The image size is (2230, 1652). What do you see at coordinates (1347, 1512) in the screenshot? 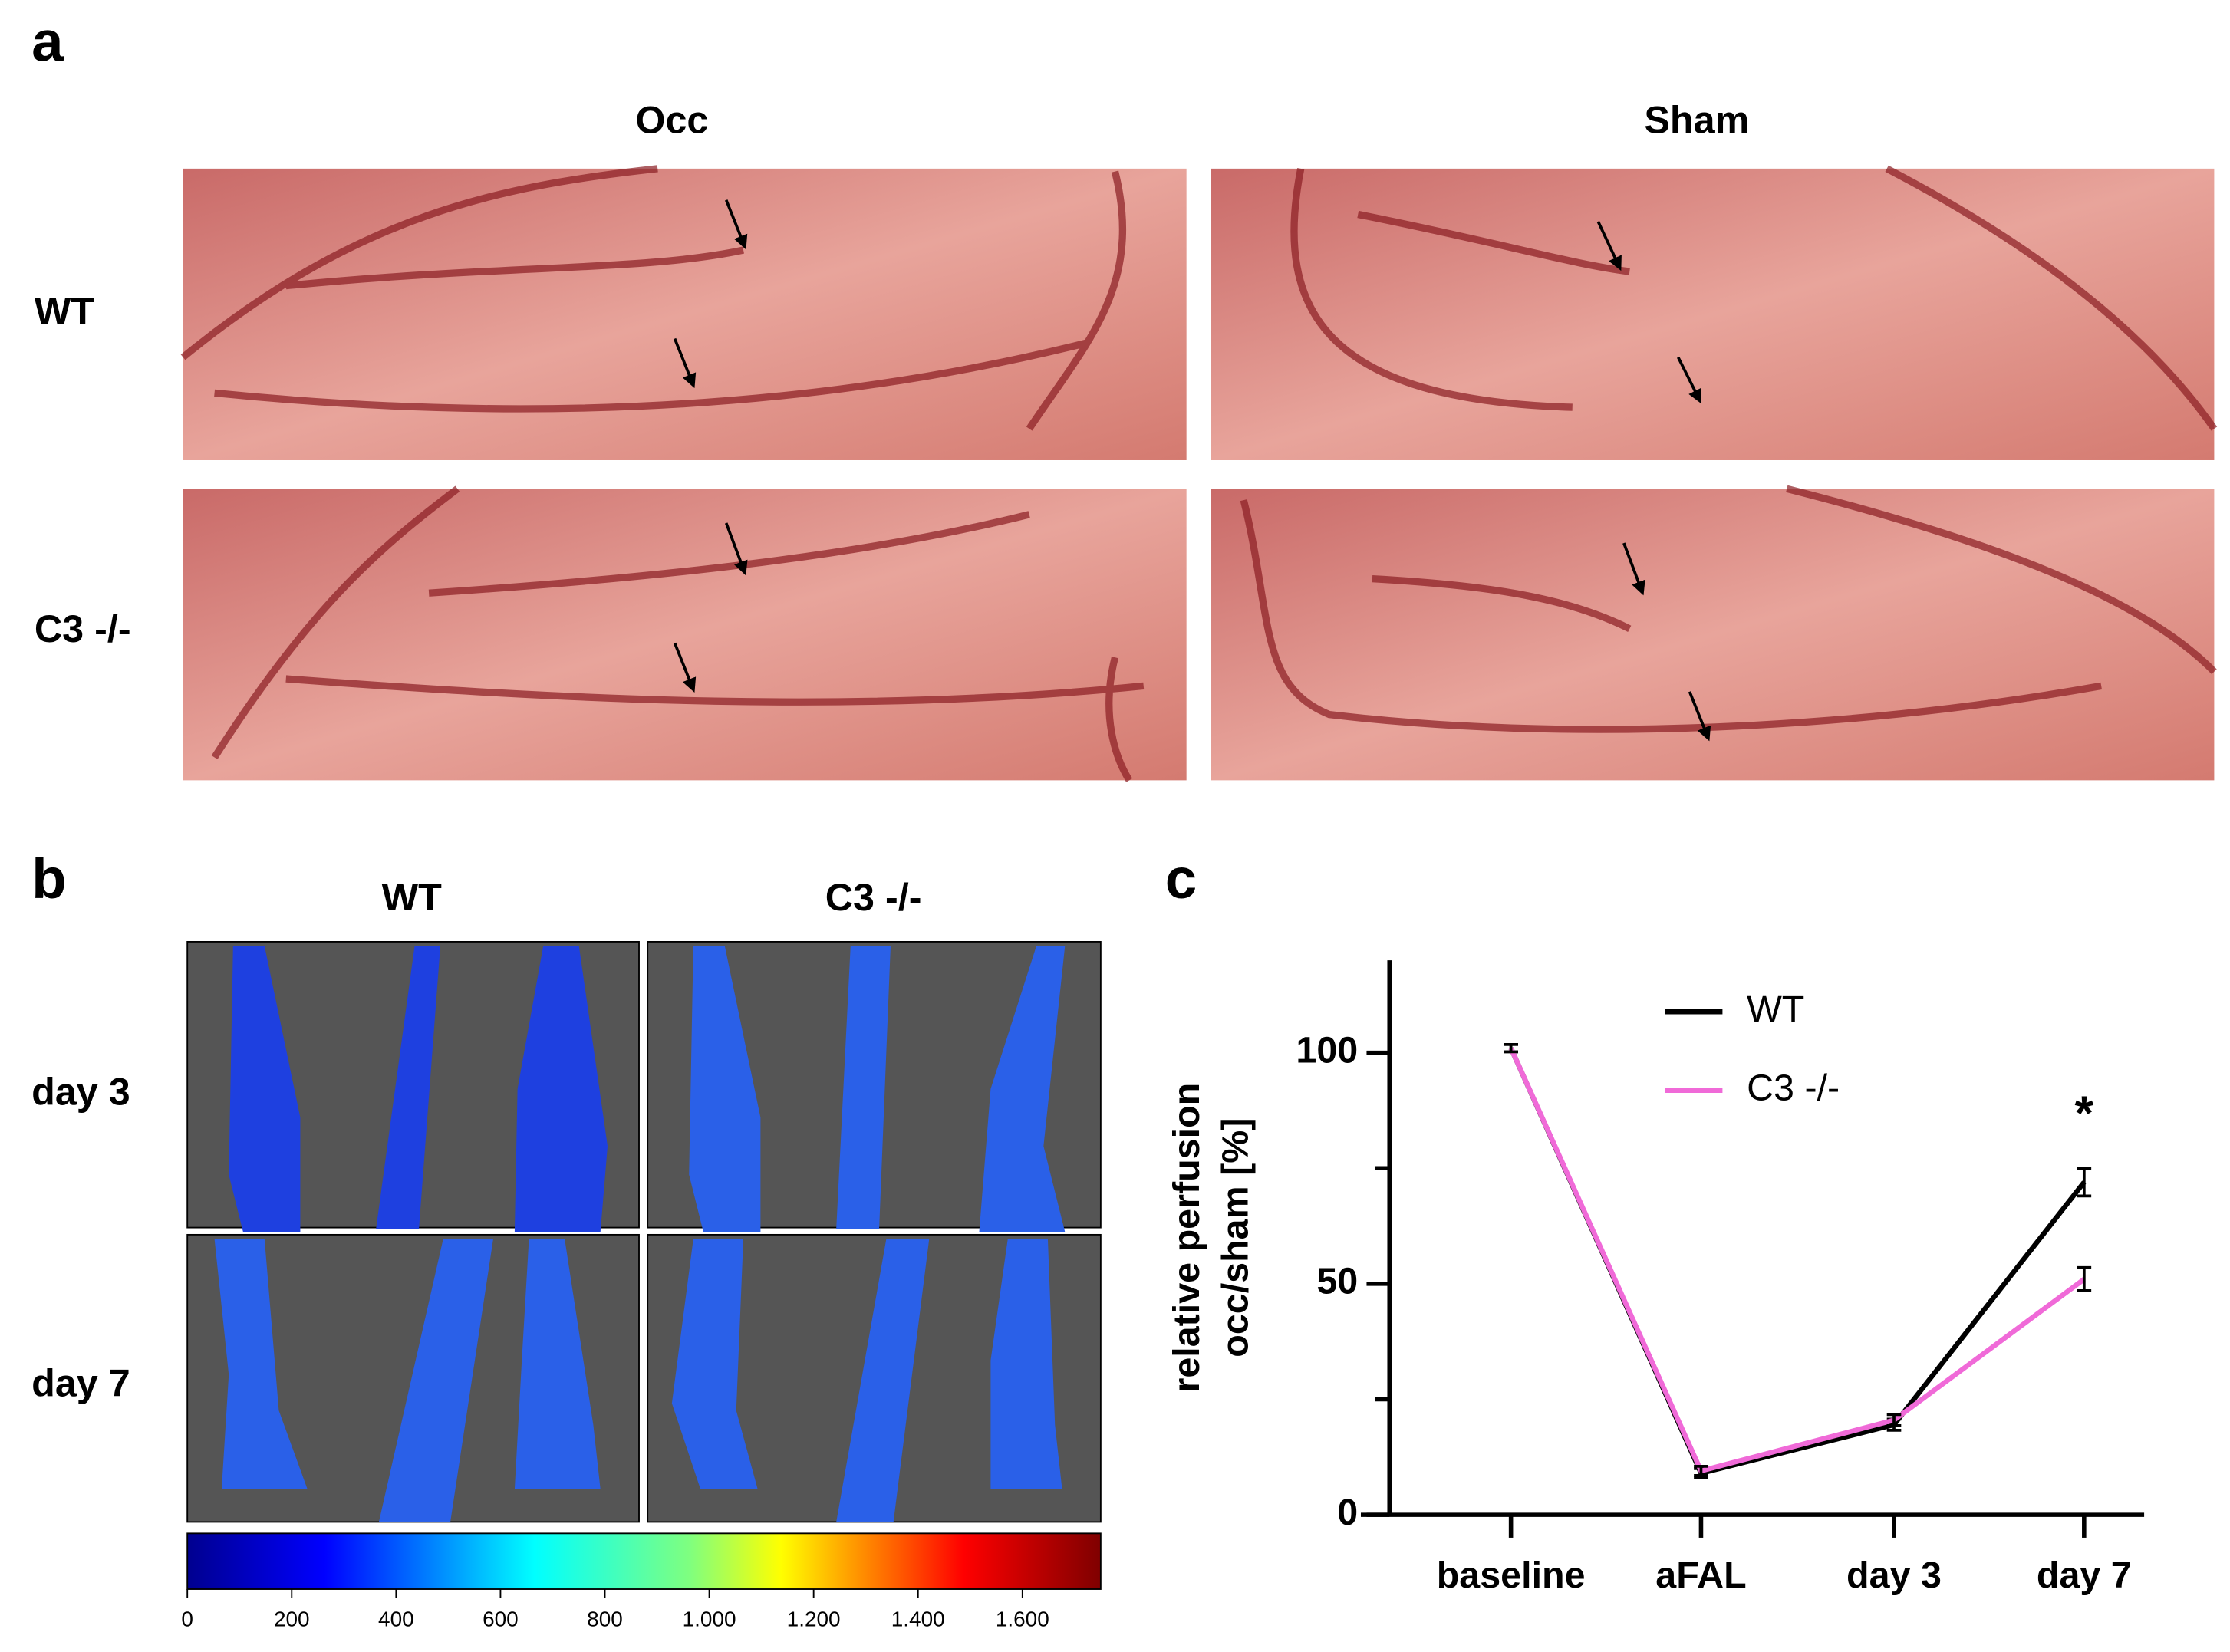
I see `y-tick-label: 0` at bounding box center [1347, 1512].